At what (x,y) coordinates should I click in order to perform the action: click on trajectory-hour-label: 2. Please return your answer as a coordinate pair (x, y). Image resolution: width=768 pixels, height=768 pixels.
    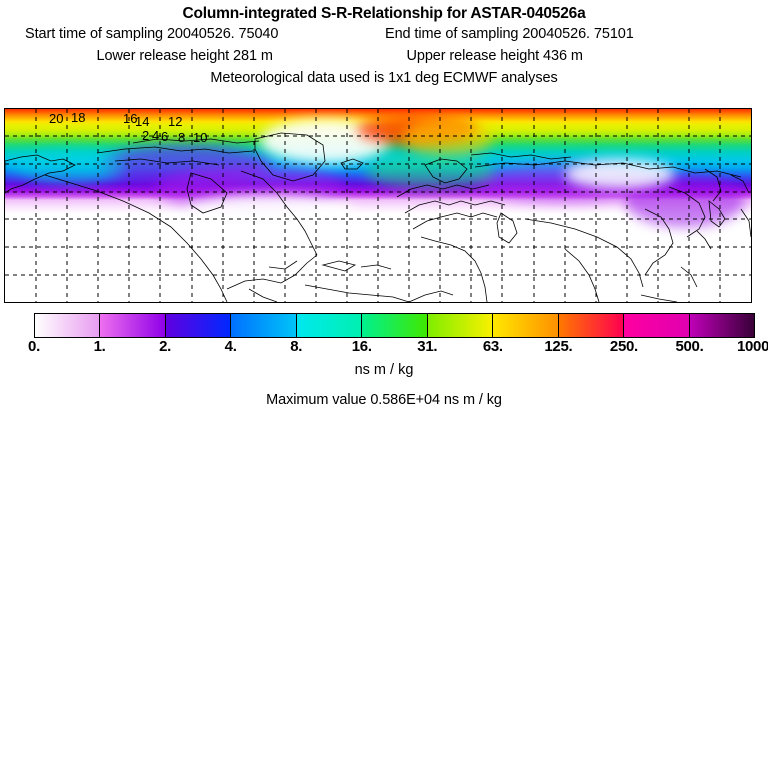
    Looking at the image, I should click on (146, 135).